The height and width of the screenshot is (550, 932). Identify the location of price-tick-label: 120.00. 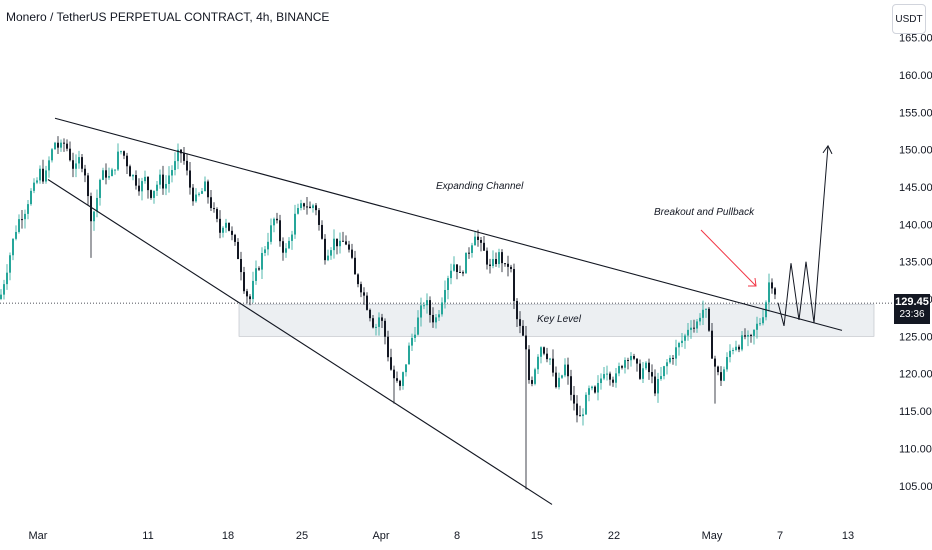
(915, 375).